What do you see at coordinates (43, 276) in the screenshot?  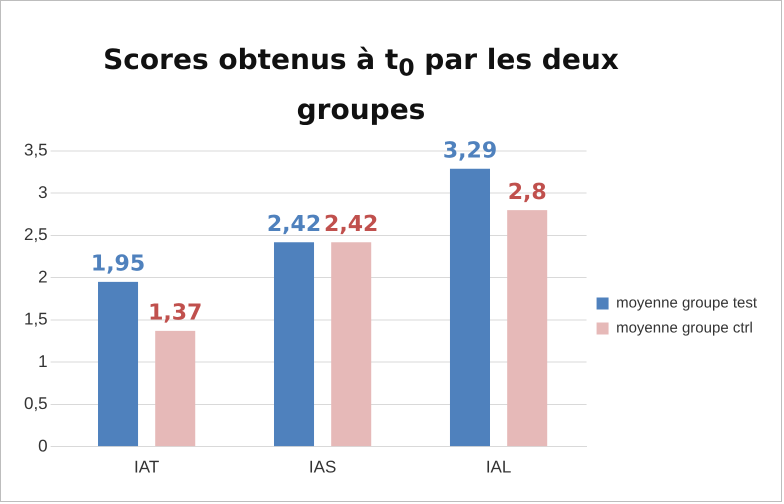 I see `y-tick-label: 2` at bounding box center [43, 276].